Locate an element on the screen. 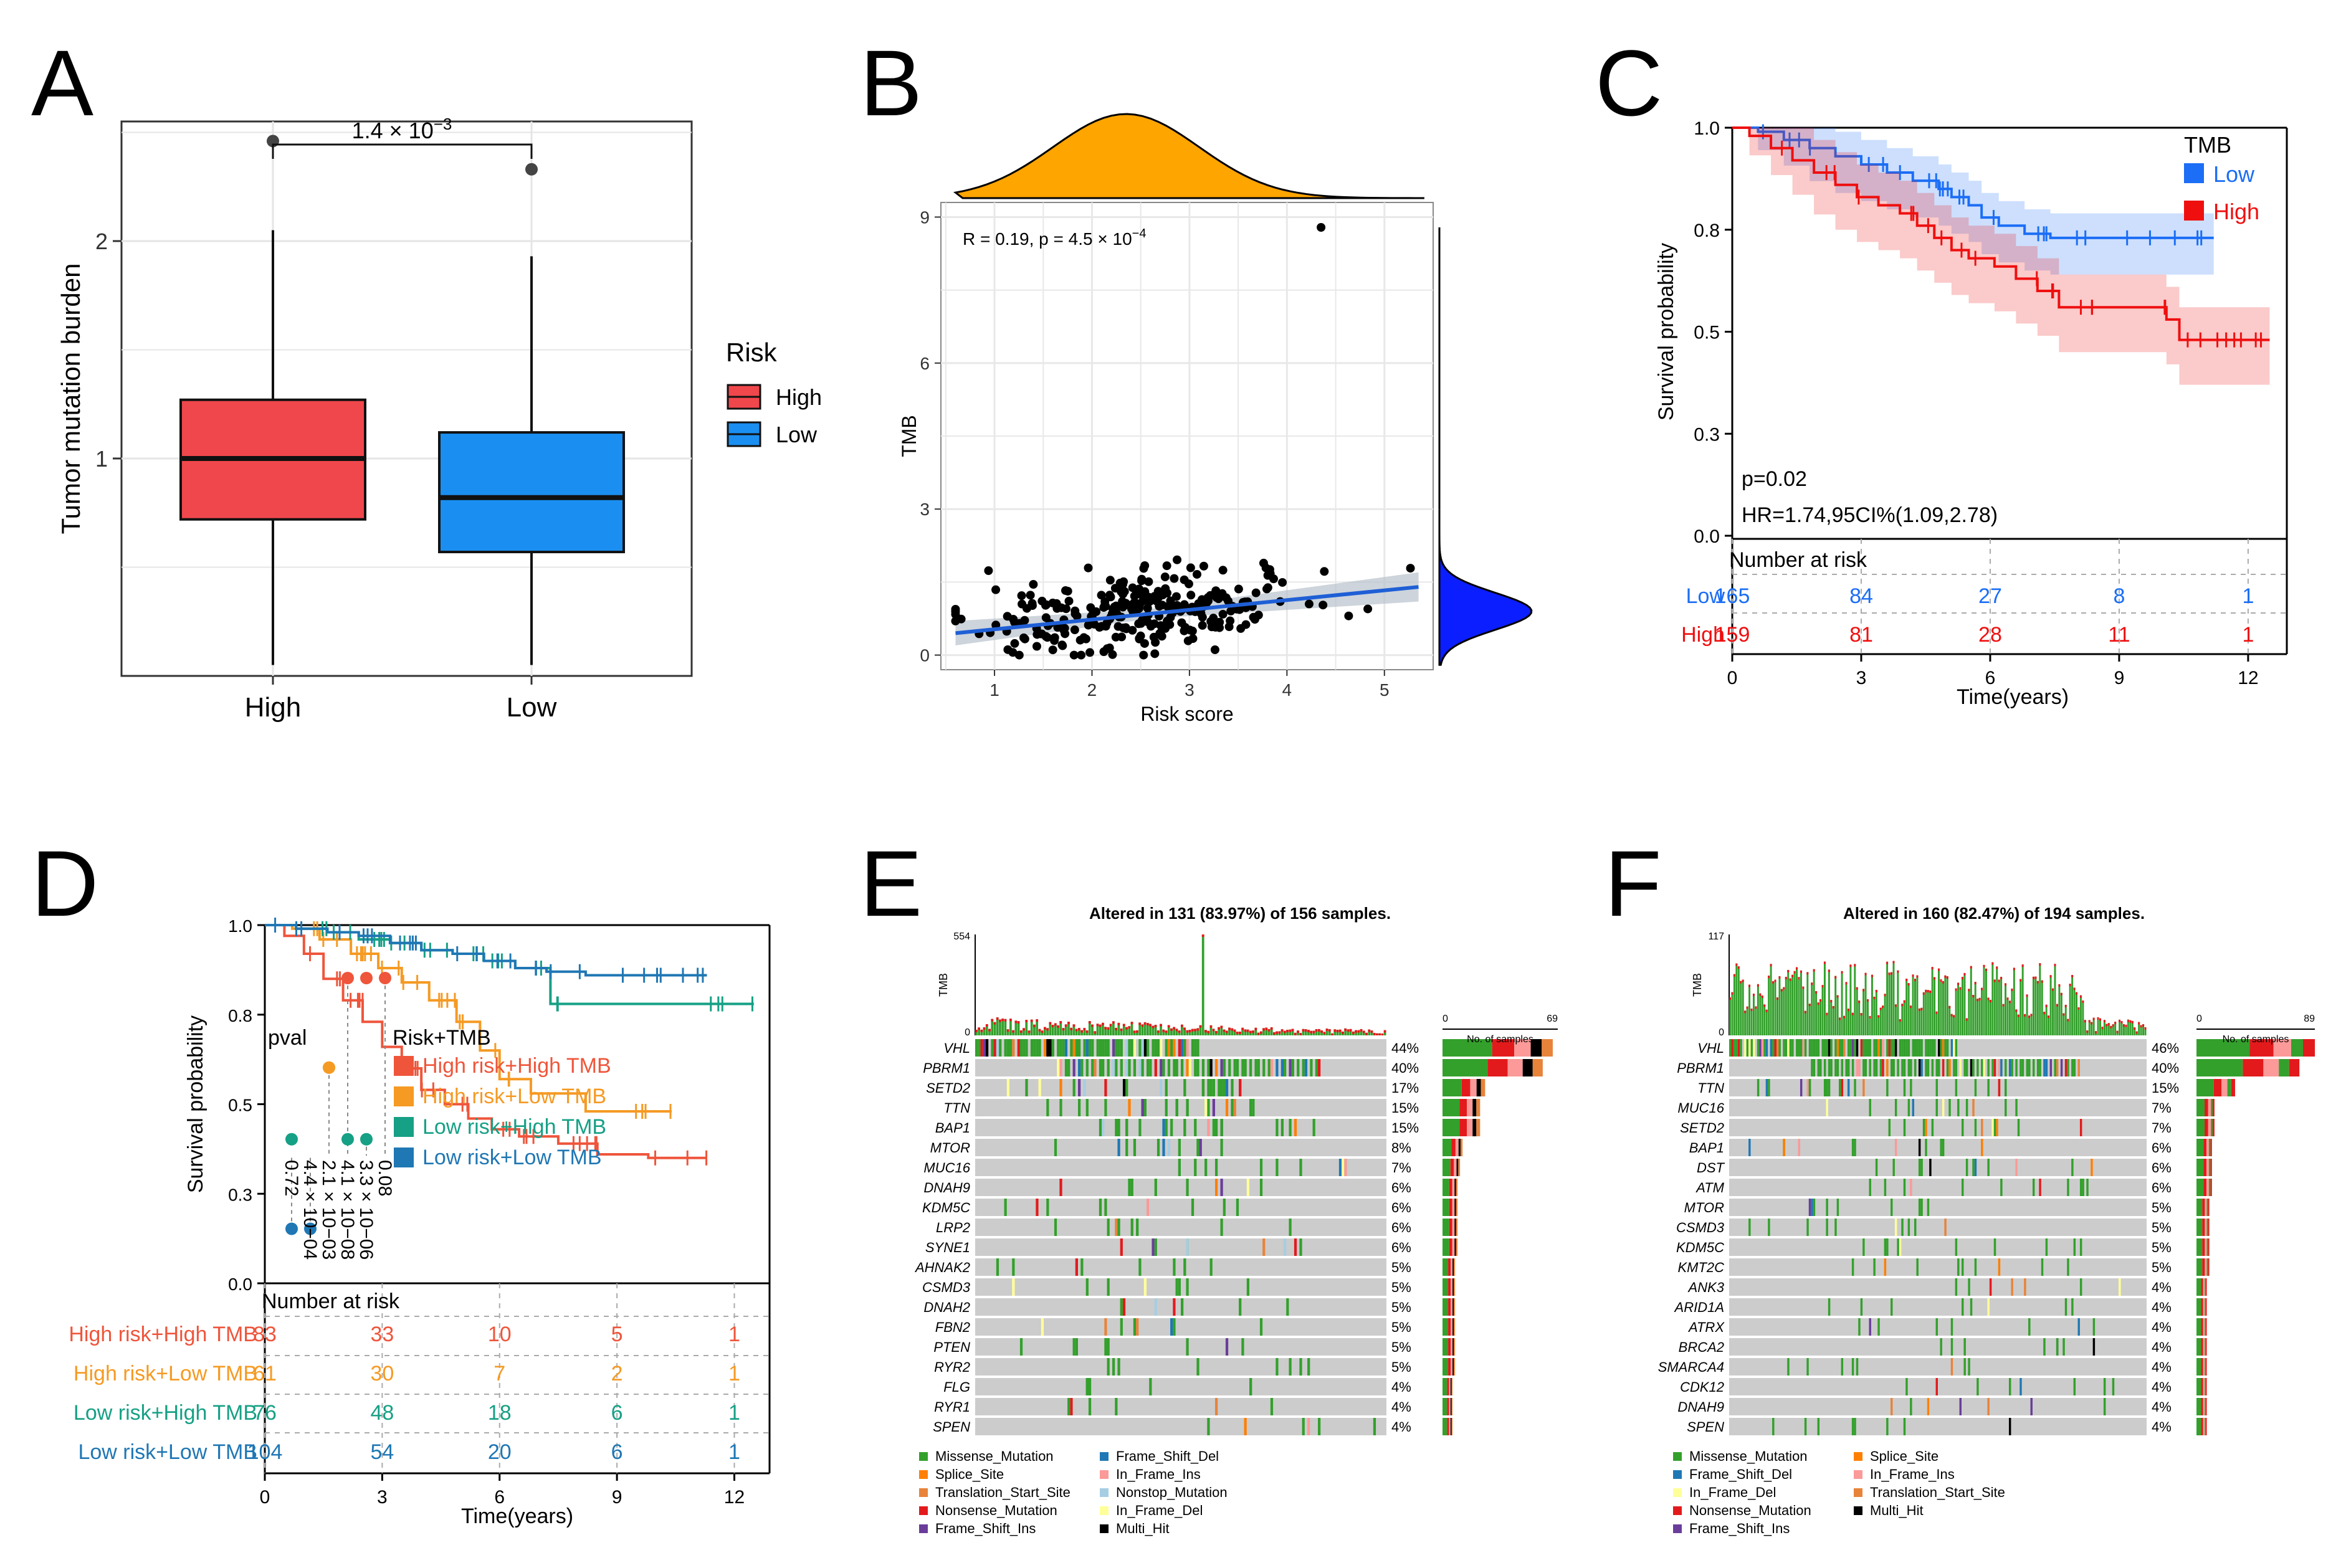 This screenshot has height=1568, width=2351. x-tick-label: 6 is located at coordinates (1990, 678).